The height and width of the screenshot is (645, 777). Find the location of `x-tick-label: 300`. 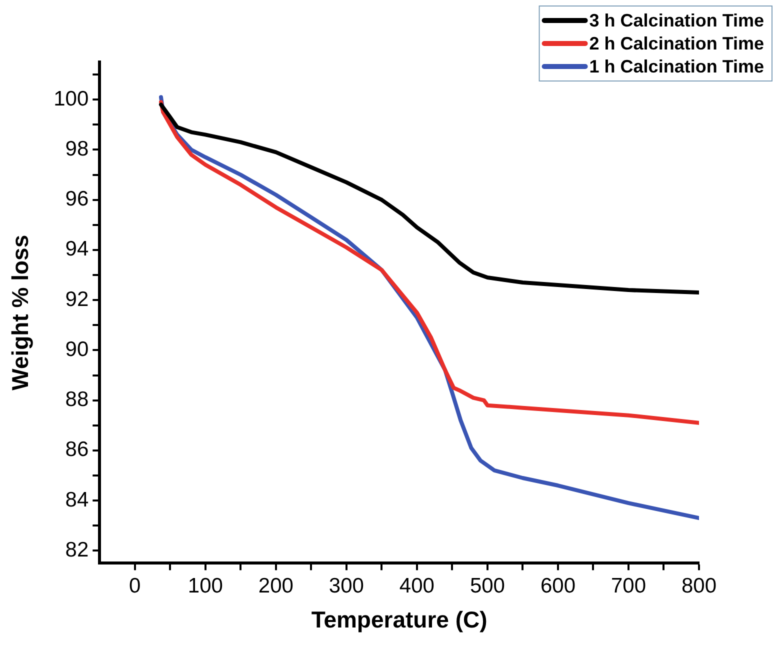

x-tick-label: 300 is located at coordinates (346, 586).